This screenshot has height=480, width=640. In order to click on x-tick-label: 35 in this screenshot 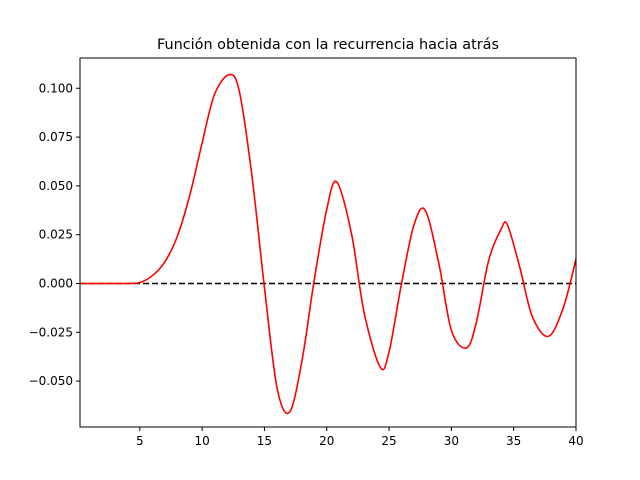, I will do `click(513, 441)`.